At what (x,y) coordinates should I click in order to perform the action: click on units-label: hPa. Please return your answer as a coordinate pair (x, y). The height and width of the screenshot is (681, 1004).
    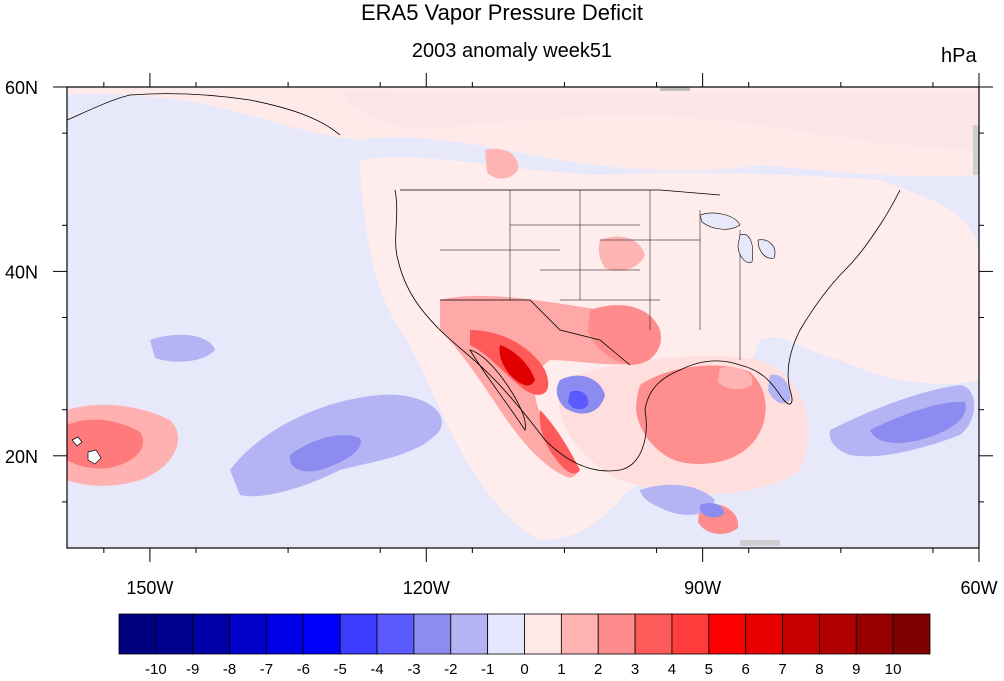
    Looking at the image, I should click on (959, 56).